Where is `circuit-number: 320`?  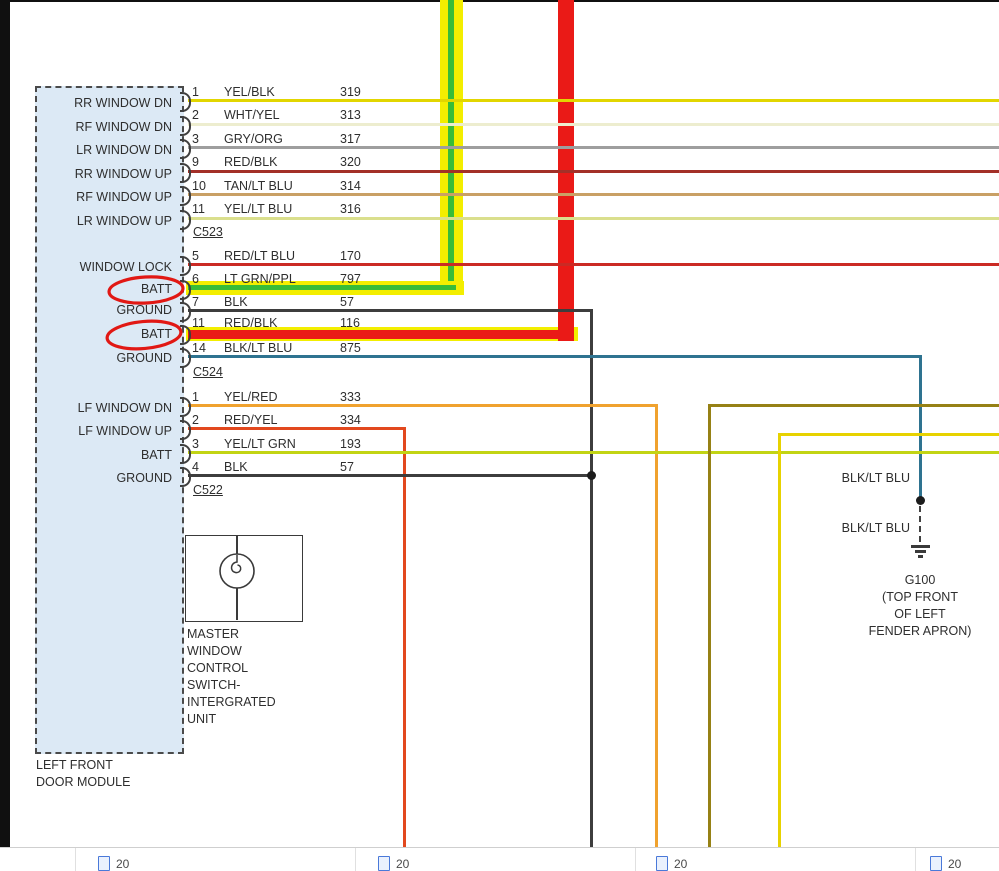 circuit-number: 320 is located at coordinates (350, 162).